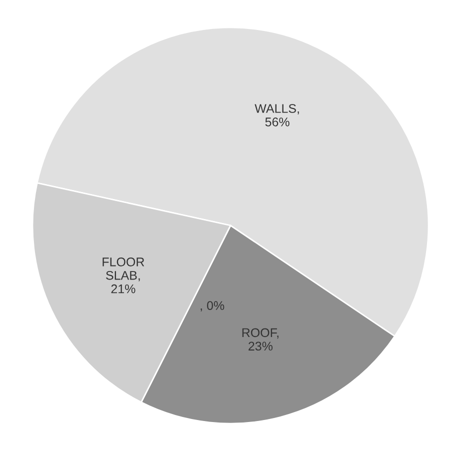 The height and width of the screenshot is (451, 452). Describe the element at coordinates (123, 276) in the screenshot. I see `slice-label: FLOOR SLAB, 21%` at that location.